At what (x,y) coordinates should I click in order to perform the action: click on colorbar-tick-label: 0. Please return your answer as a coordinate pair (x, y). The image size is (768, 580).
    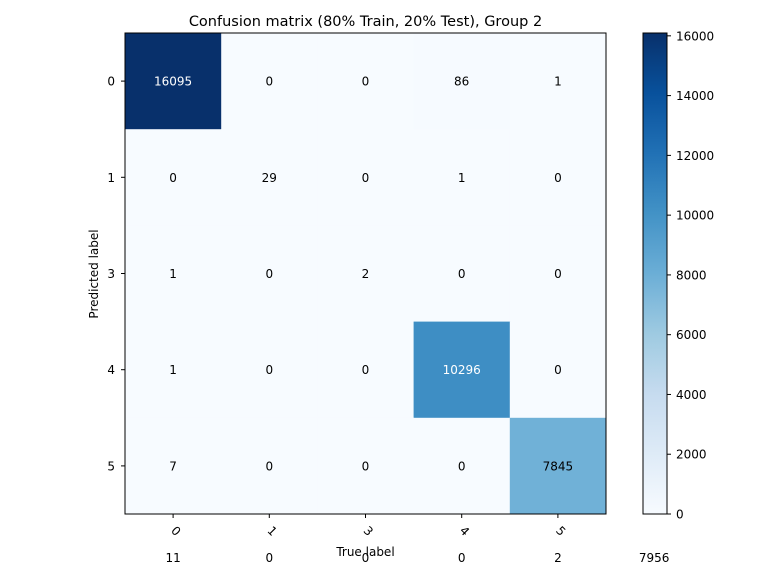
    Looking at the image, I should click on (680, 515).